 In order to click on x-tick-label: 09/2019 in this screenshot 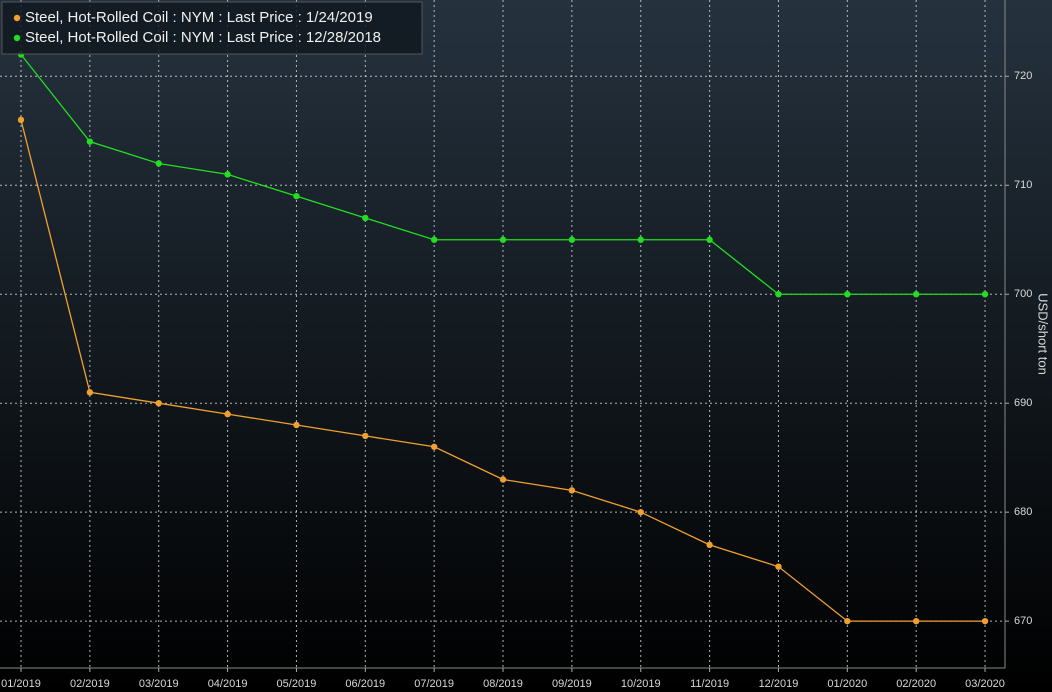, I will do `click(572, 684)`.